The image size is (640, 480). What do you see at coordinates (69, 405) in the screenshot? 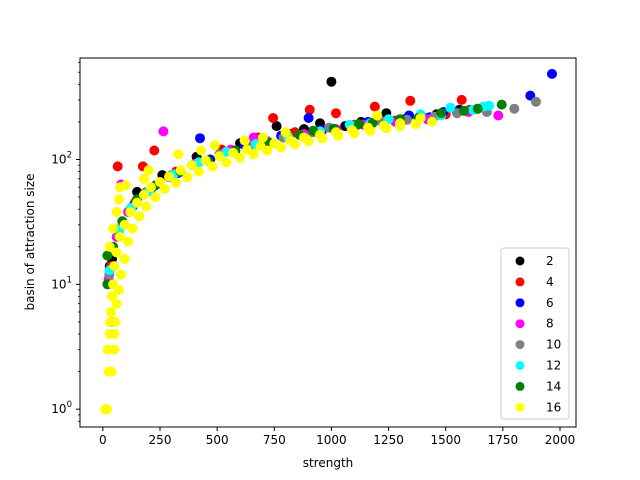
I see `y-tick-exponent-0: 0` at bounding box center [69, 405].